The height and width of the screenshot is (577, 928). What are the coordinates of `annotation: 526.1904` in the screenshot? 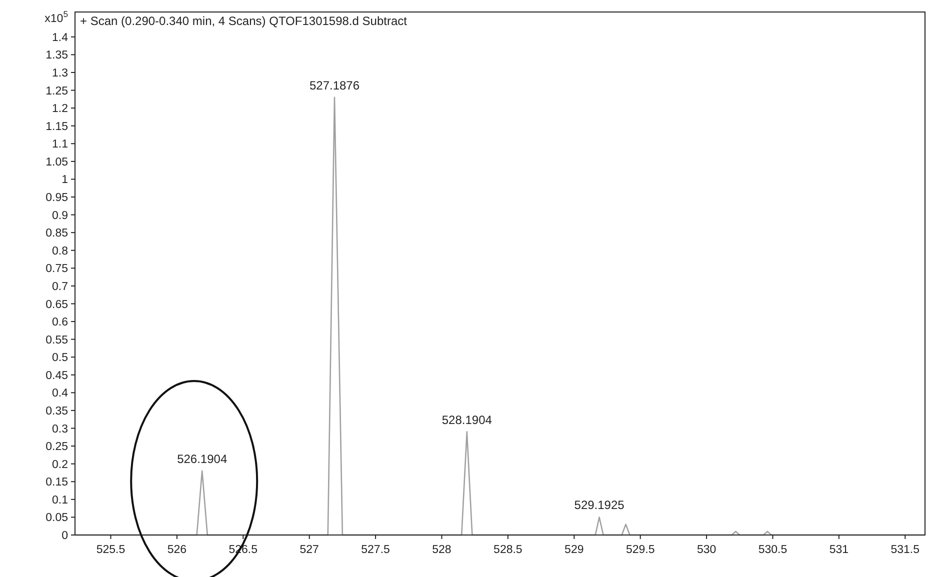 It's located at (202, 459).